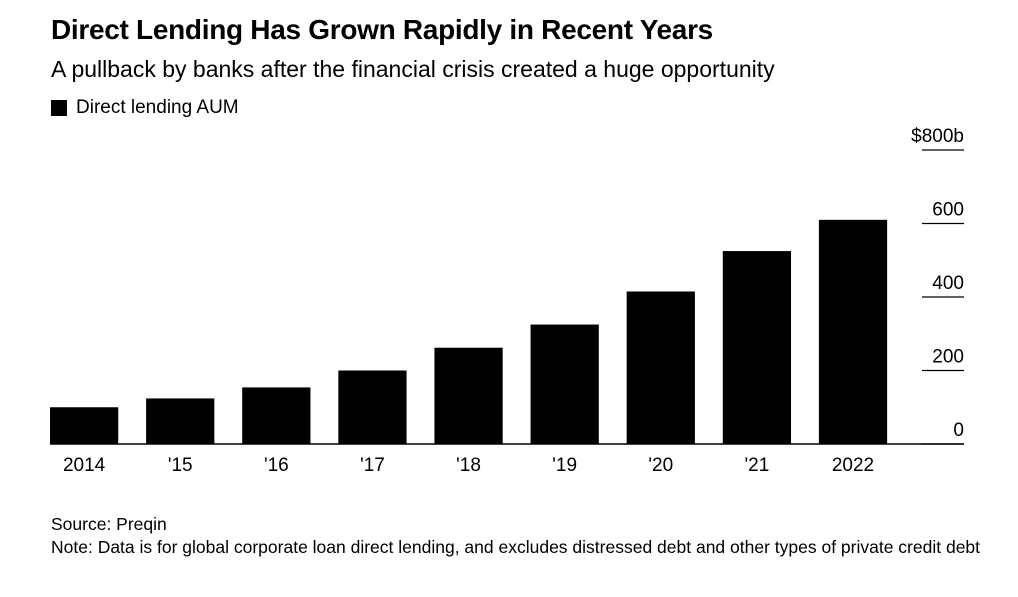 Image resolution: width=1018 pixels, height=597 pixels. I want to click on x-axis-labels: 2014 '15 '16 '17 '18 '19 '20 '21 2022, so click(468, 465).